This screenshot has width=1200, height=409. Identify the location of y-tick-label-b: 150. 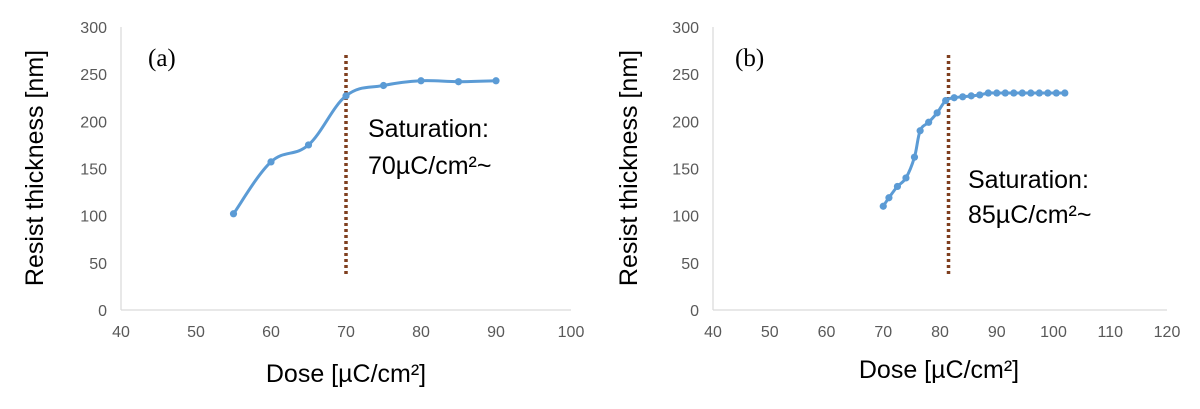
(685, 170).